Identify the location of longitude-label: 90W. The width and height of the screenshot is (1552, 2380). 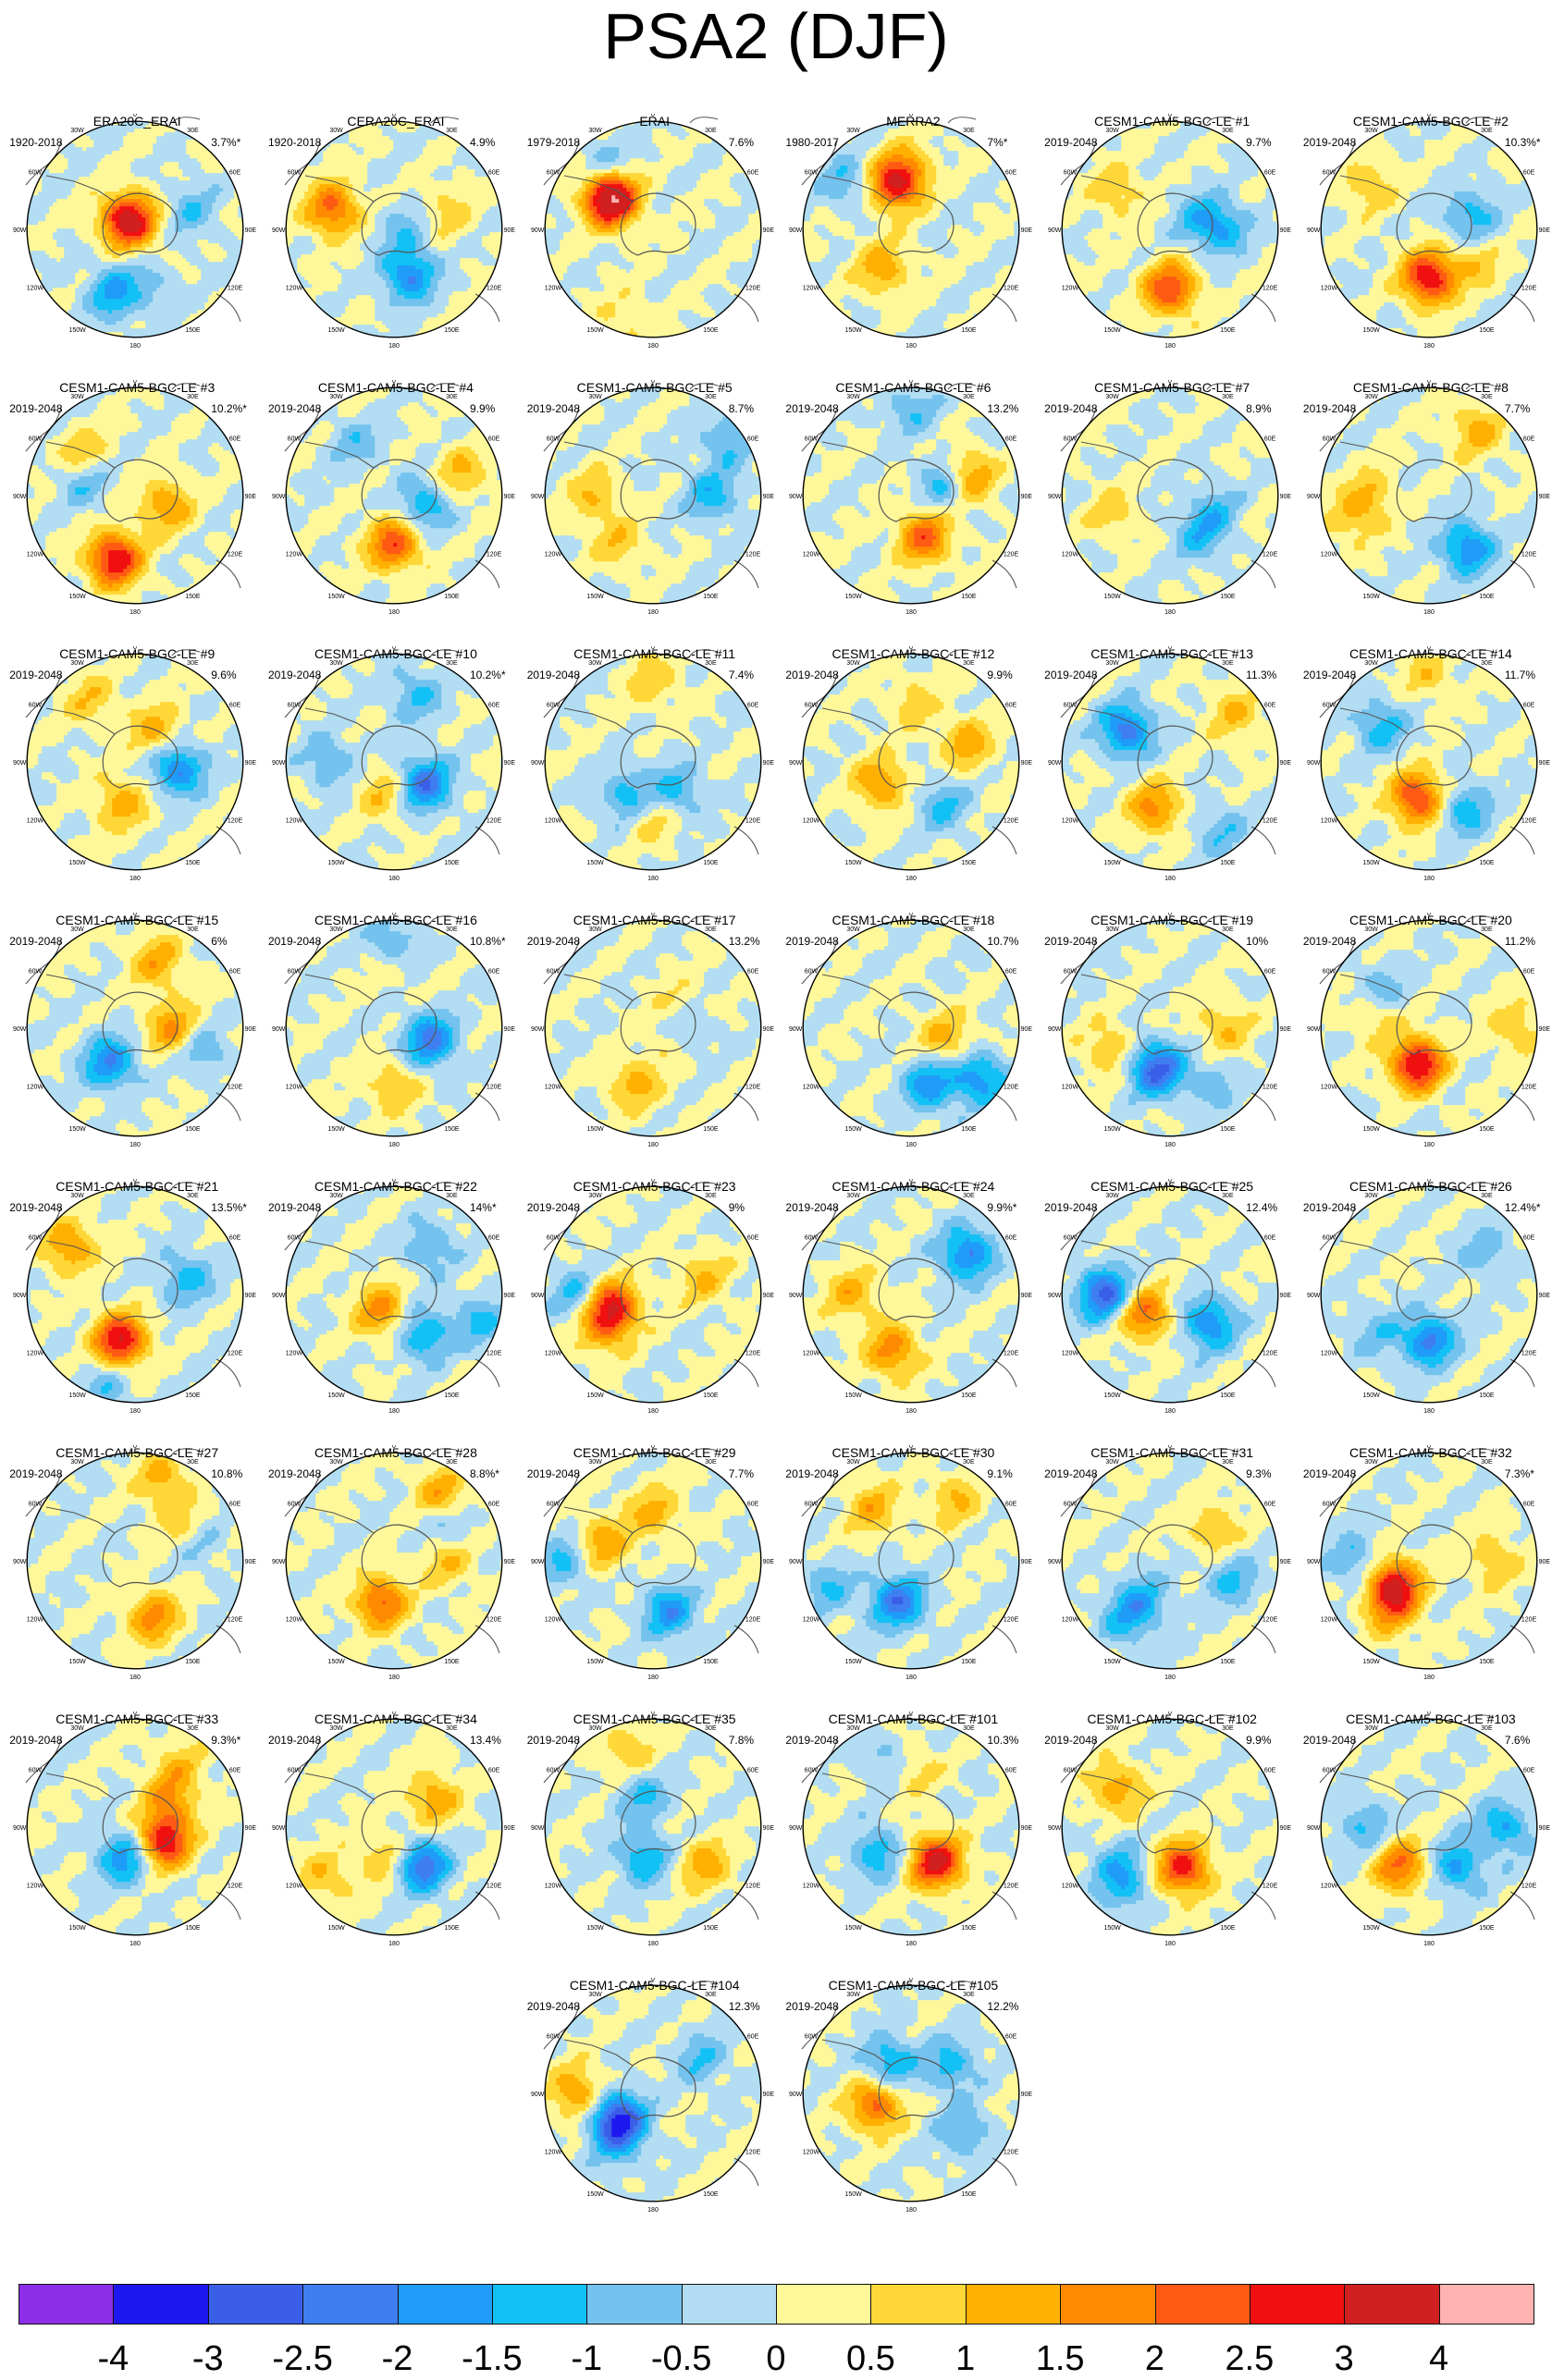
(1314, 1828).